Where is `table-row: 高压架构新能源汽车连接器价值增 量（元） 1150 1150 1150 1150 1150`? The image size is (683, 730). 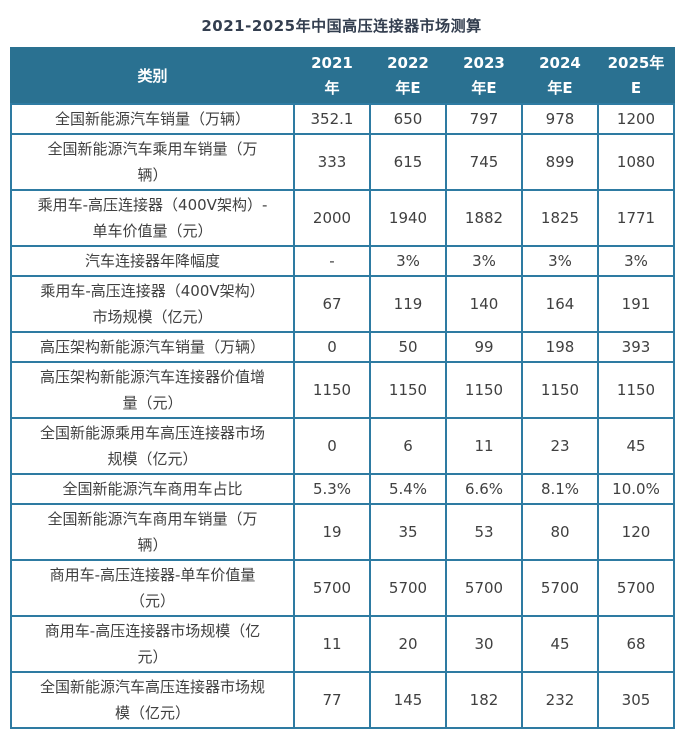
table-row: 高压架构新能源汽车连接器价值增 量（元） 1150 1150 1150 1150 1150 is located at coordinates (342, 390).